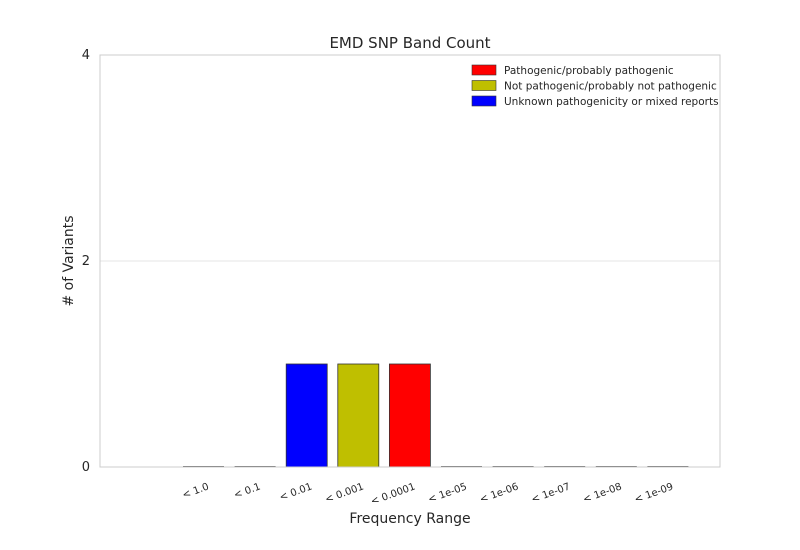 This screenshot has width=800, height=550. What do you see at coordinates (436, 415) in the screenshot?
I see `bars-group` at bounding box center [436, 415].